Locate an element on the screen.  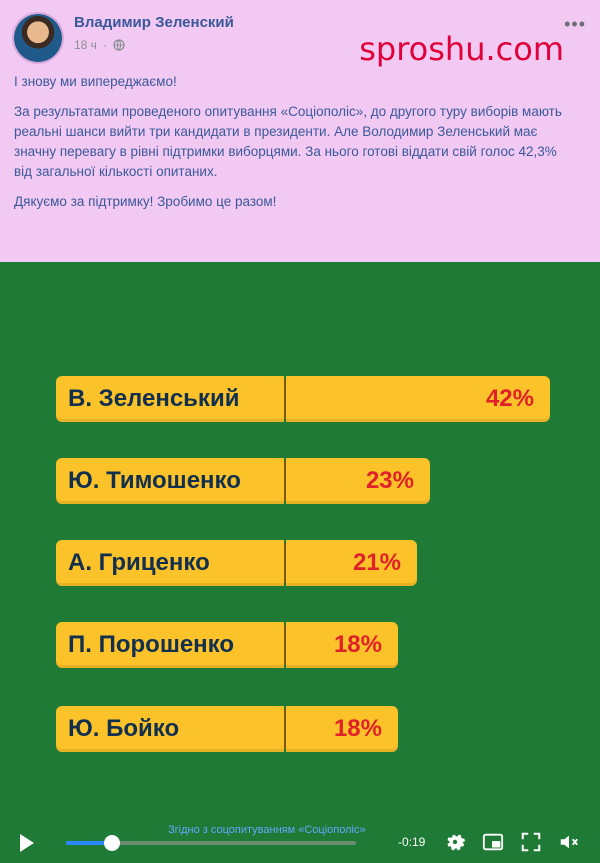
more-options-icon: ••• is located at coordinates (575, 24).